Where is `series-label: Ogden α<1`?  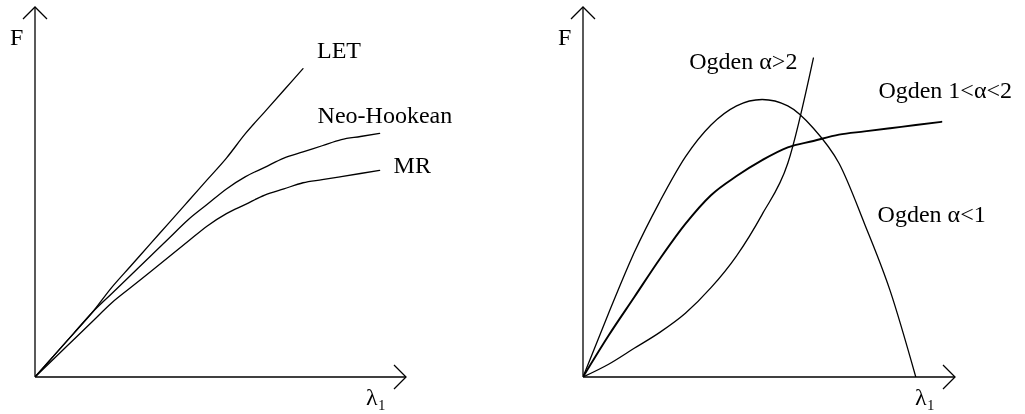 series-label: Ogden α<1 is located at coordinates (931, 213).